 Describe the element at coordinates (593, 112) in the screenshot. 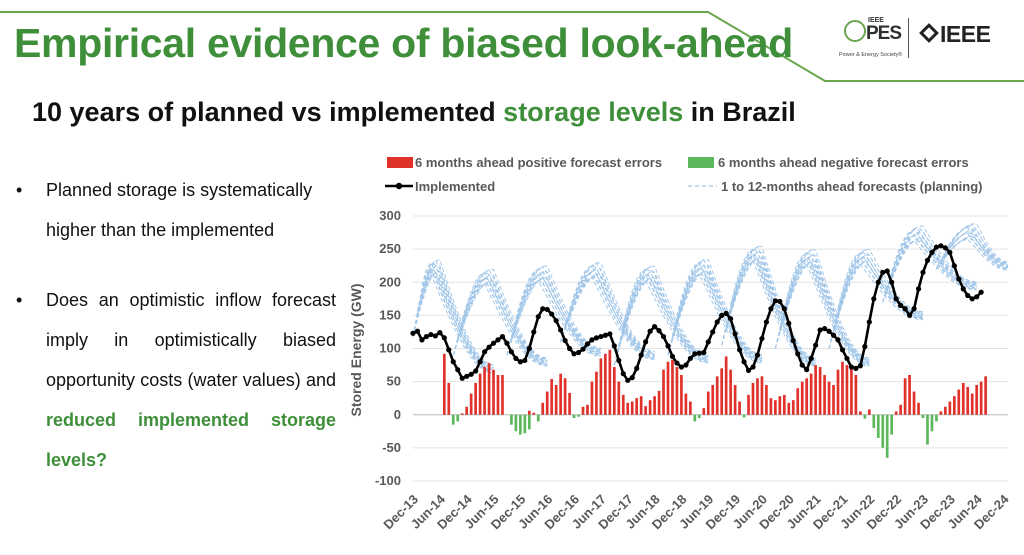

I see `subtitle-highlight: storage levels` at that location.